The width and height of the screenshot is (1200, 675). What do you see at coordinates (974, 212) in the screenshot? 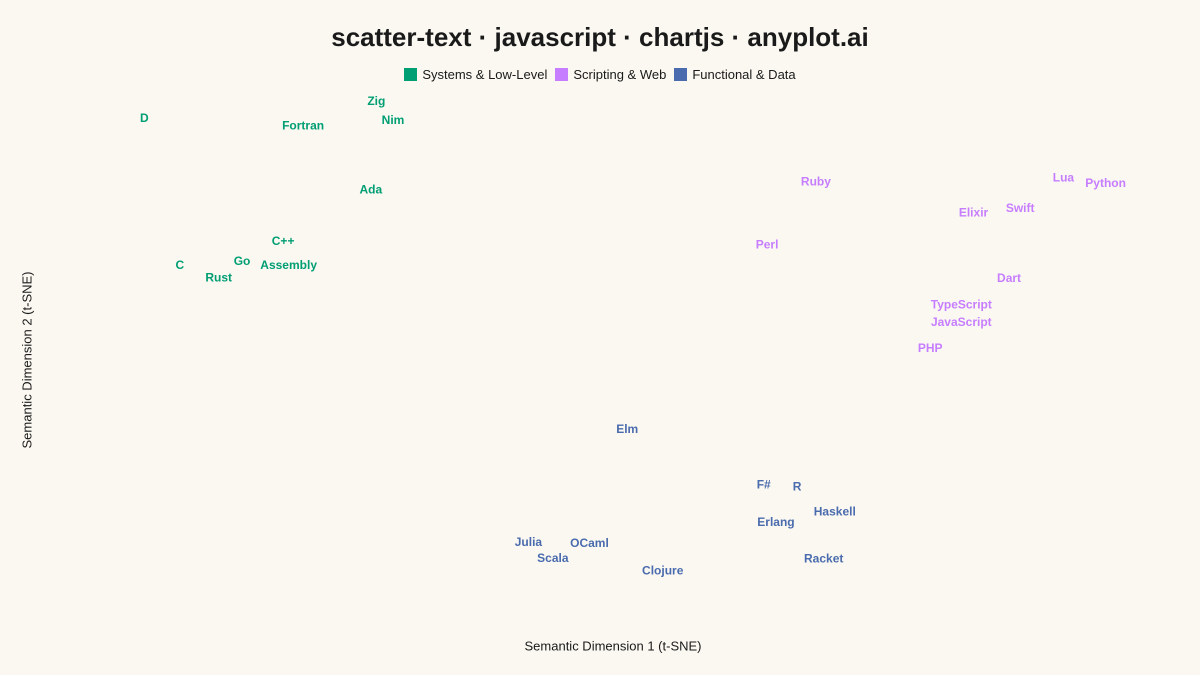
I see `point-label-elixir: Elixir` at bounding box center [974, 212].